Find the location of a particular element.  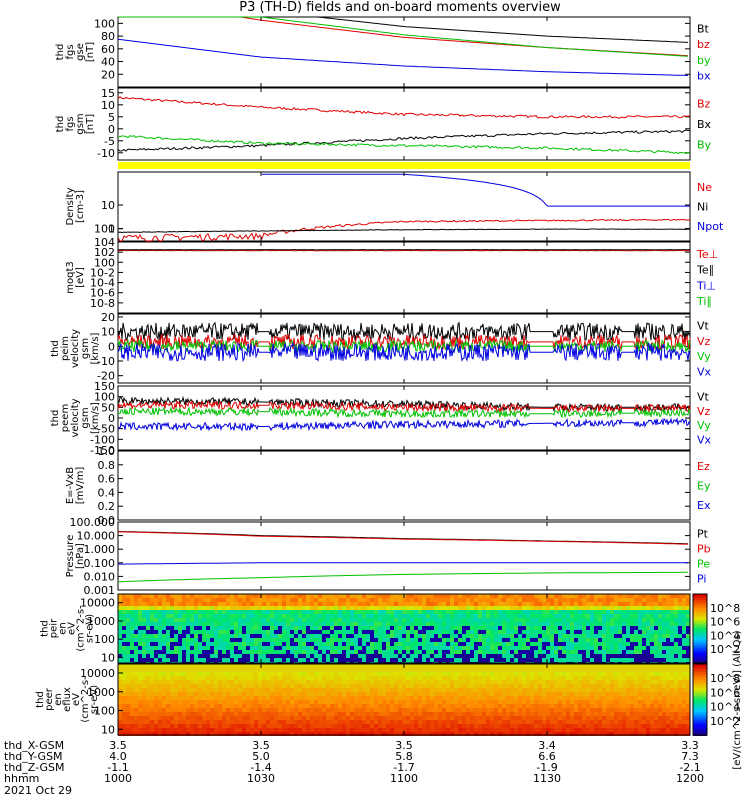

y-tick-label: -20 is located at coordinates (106, 376).